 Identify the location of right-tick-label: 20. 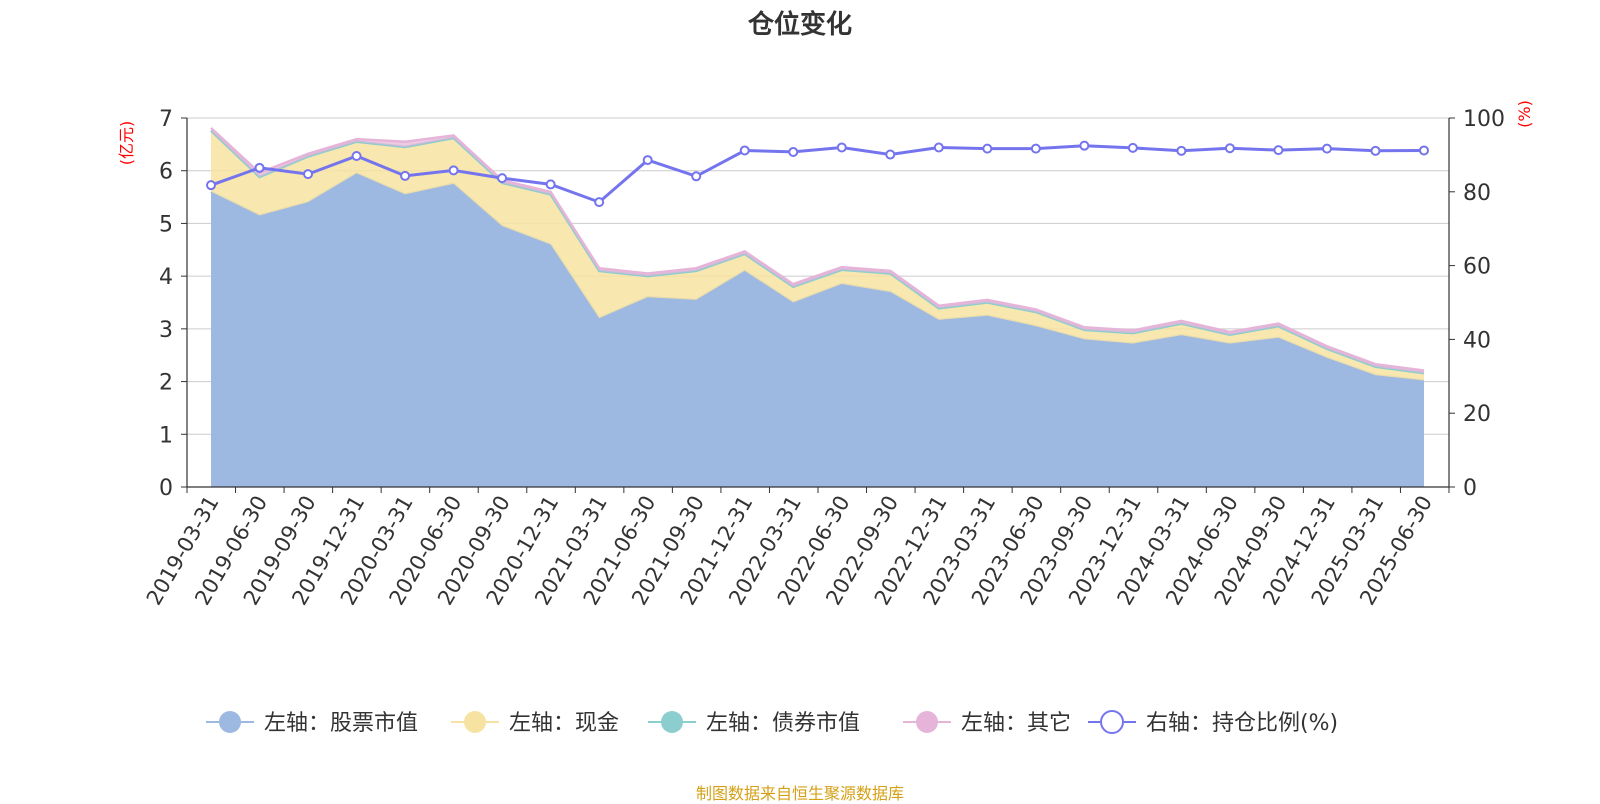
(1477, 414).